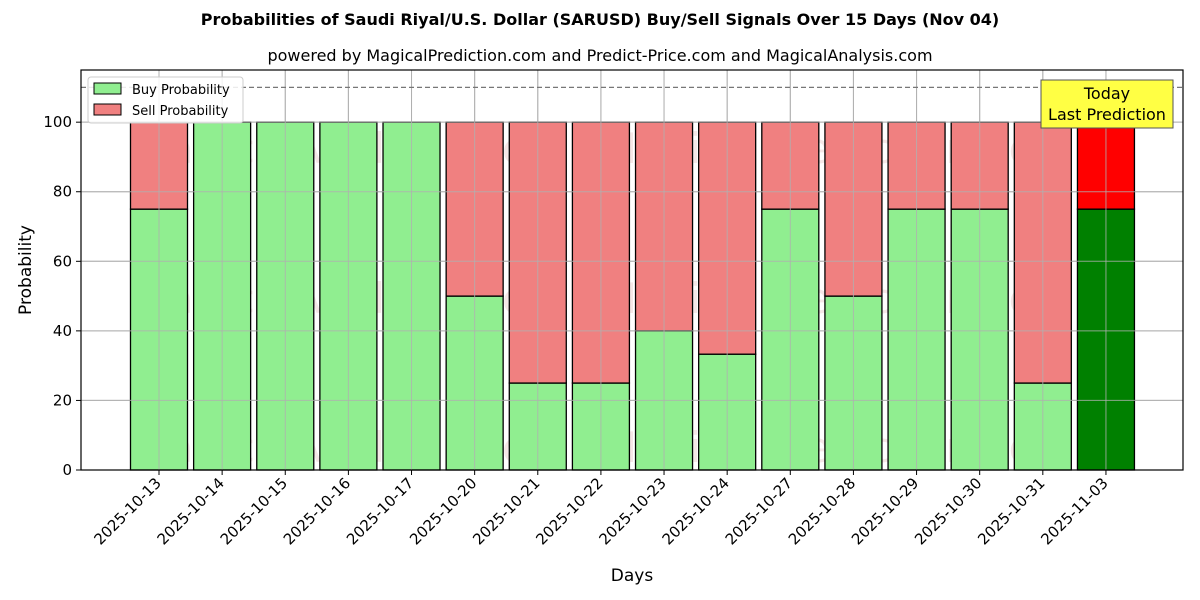 The width and height of the screenshot is (1200, 600). I want to click on x-tick-label: 2025-10-28, so click(822, 511).